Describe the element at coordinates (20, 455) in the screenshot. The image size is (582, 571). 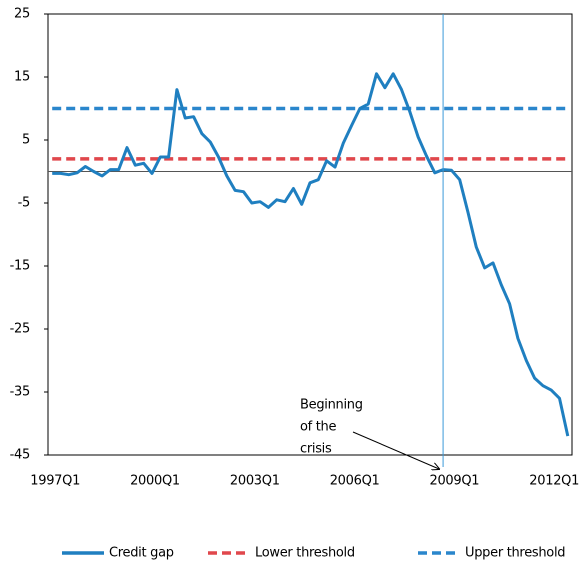
I see `y-tick-label: -45` at that location.